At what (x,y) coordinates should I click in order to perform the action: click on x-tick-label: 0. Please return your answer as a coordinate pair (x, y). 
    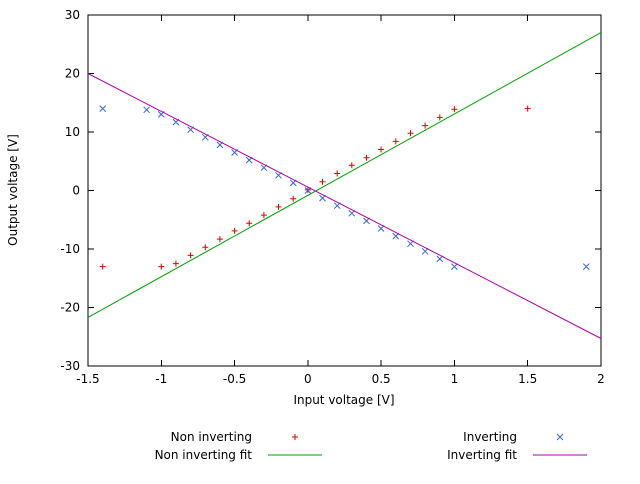
    Looking at the image, I should click on (308, 379).